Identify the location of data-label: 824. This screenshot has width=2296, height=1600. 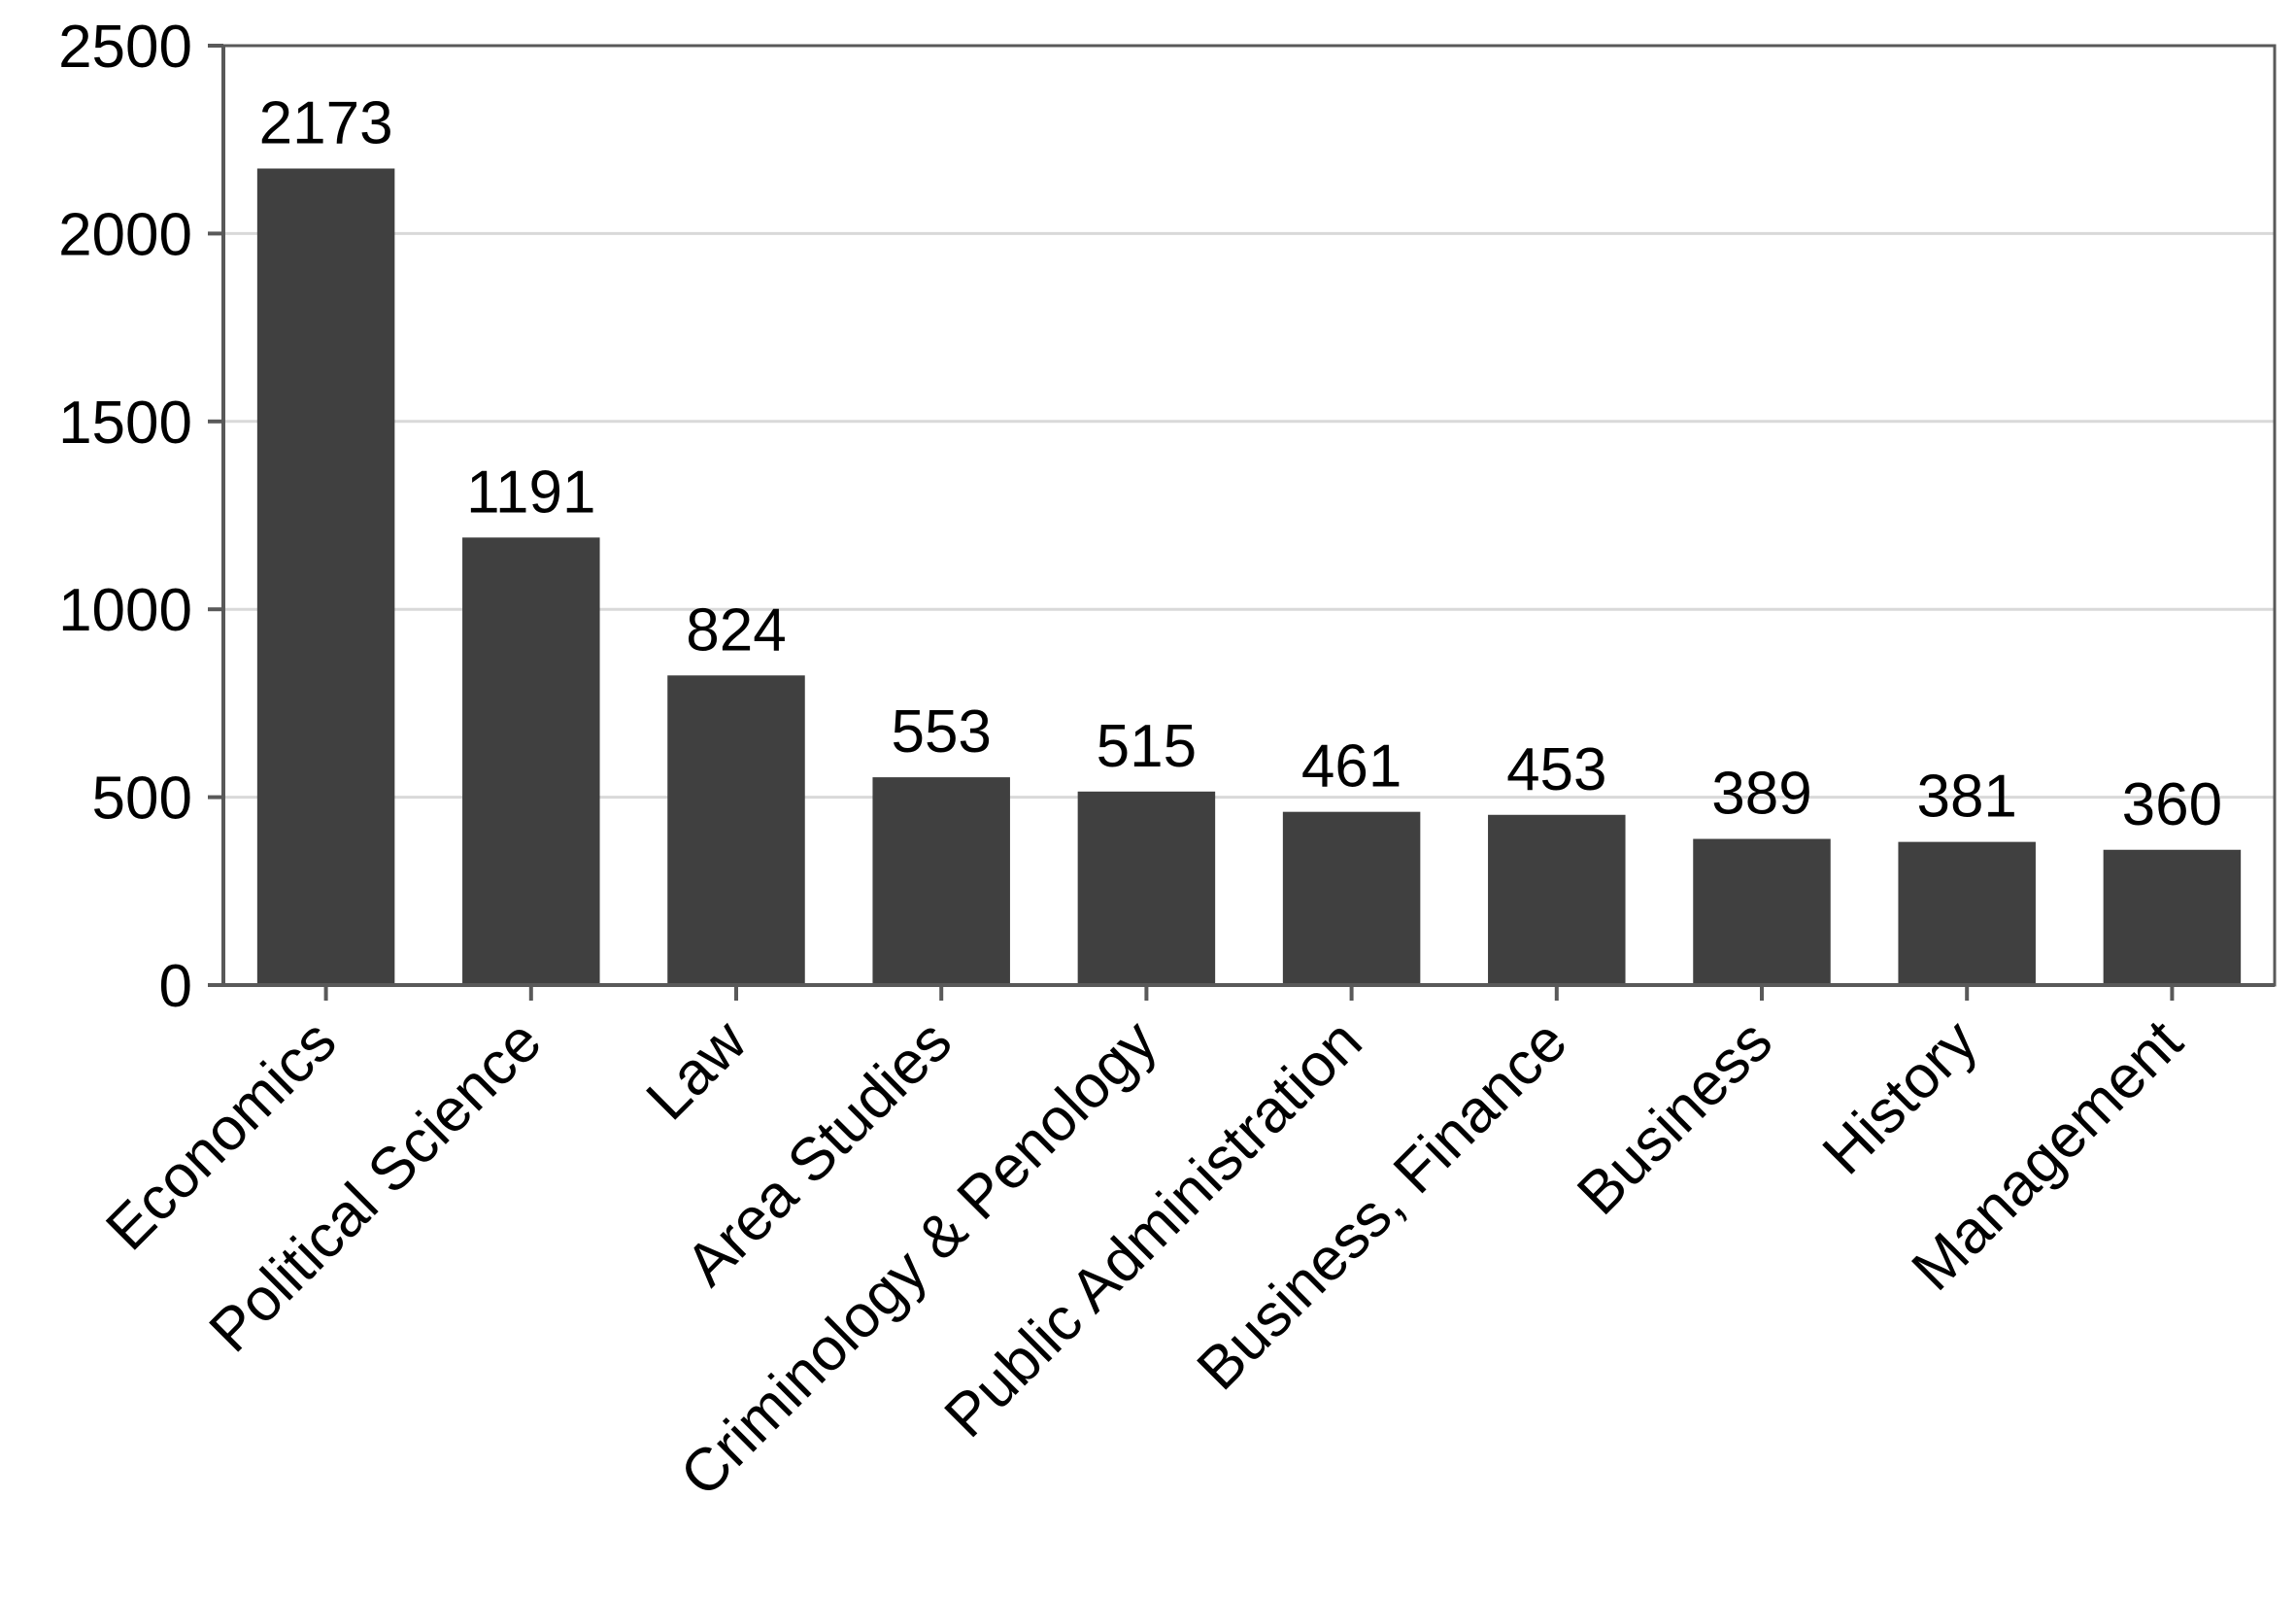
(736, 630).